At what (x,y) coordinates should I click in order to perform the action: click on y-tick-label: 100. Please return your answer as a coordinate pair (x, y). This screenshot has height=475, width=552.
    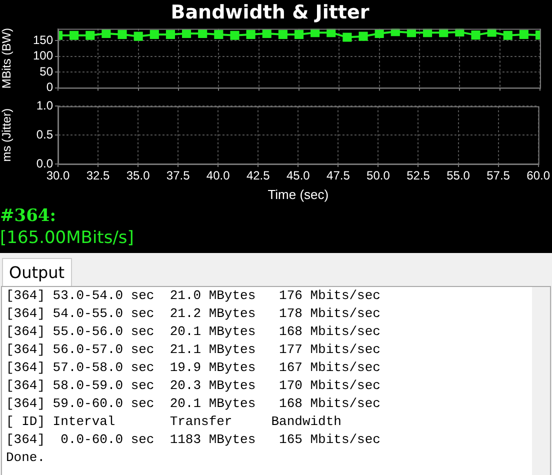
    Looking at the image, I should click on (43, 55).